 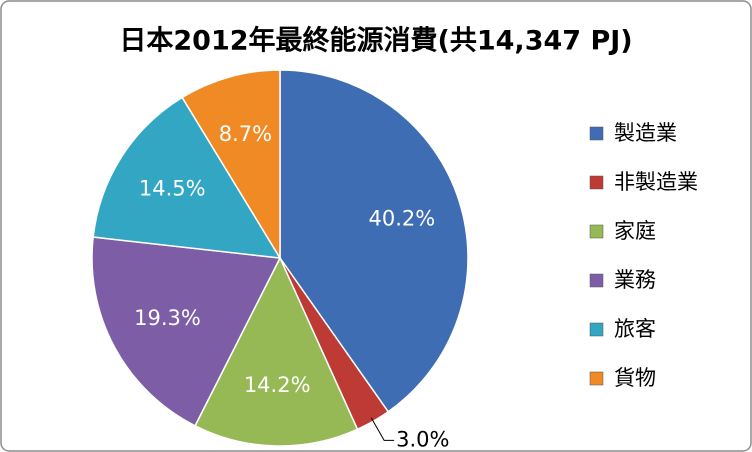 What do you see at coordinates (656, 182) in the screenshot?
I see `legend-label: 非製造業` at bounding box center [656, 182].